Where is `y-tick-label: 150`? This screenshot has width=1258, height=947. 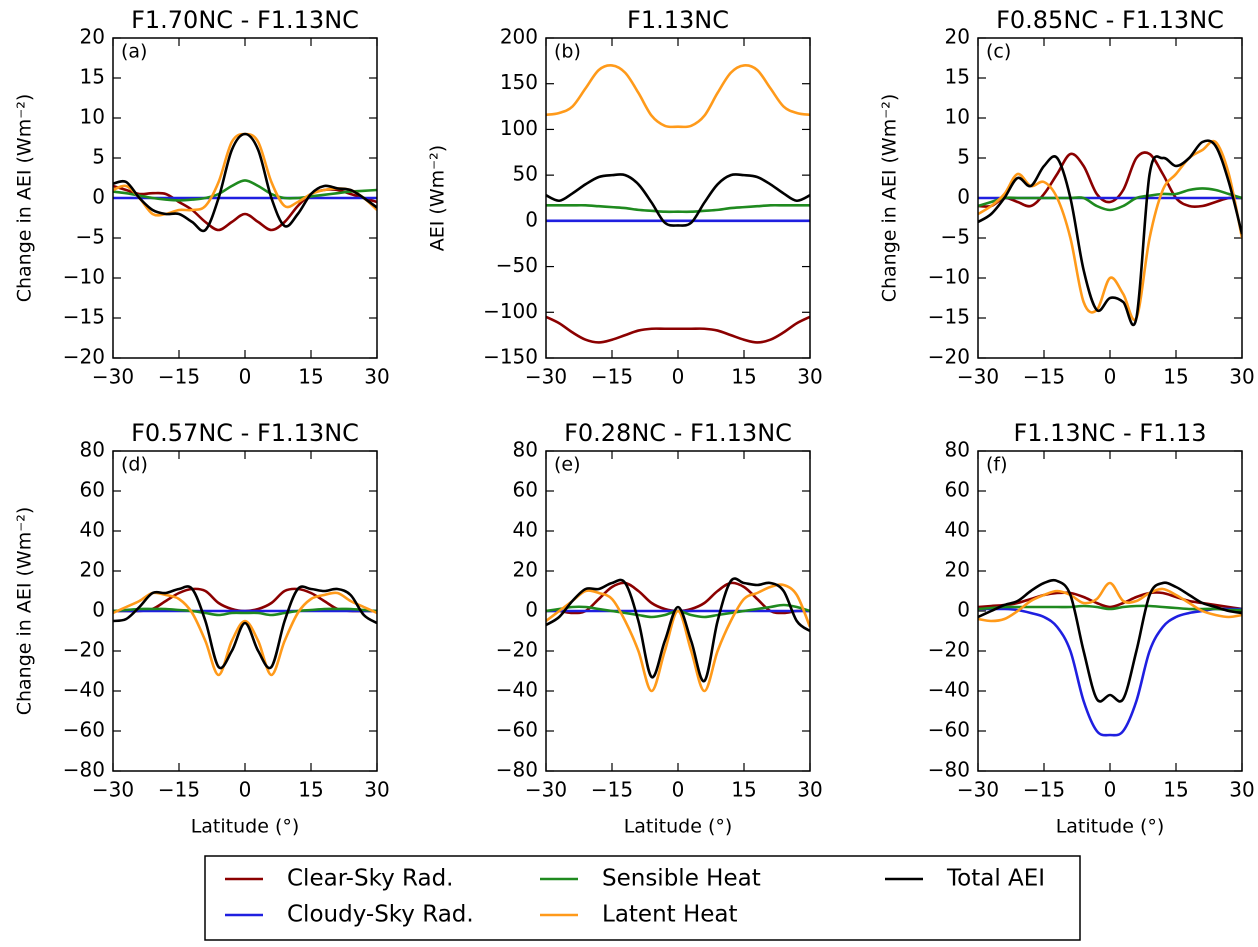
y-tick-label: 150 is located at coordinates (519, 82).